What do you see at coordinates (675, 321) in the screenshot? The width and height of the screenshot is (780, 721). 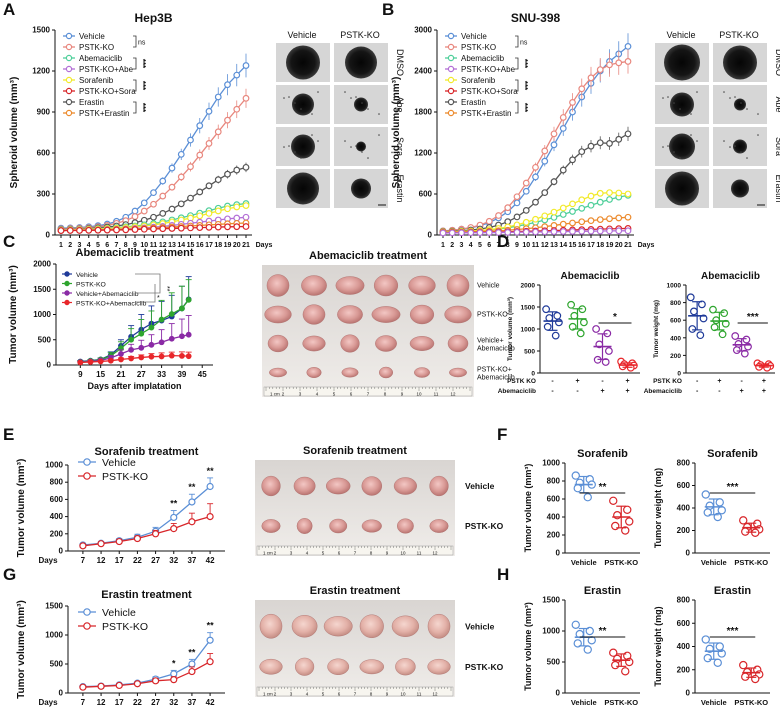 I see `y-tick-label: 600` at bounding box center [675, 321].